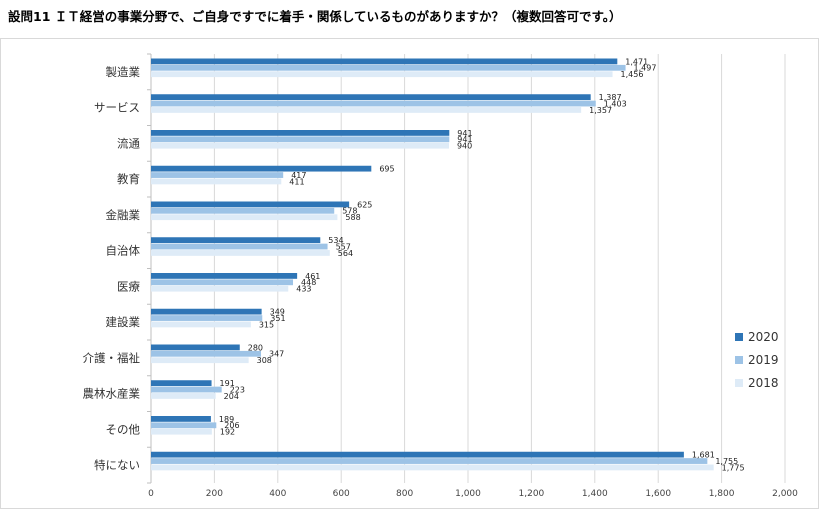 This screenshot has width=824, height=512. I want to click on data-label: 1,387, so click(610, 97).